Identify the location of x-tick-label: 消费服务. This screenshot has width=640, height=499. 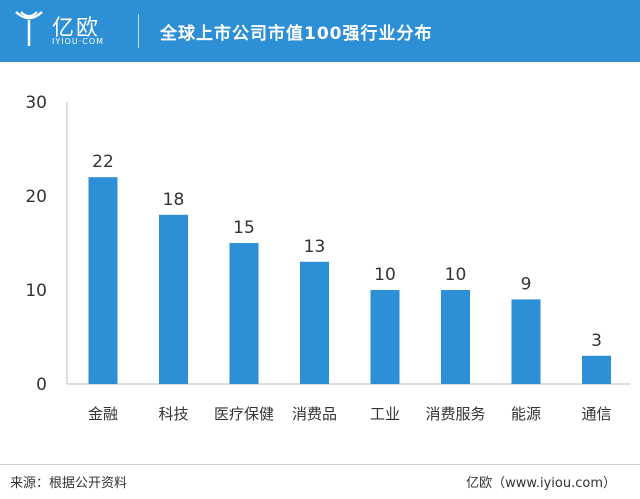
(455, 414).